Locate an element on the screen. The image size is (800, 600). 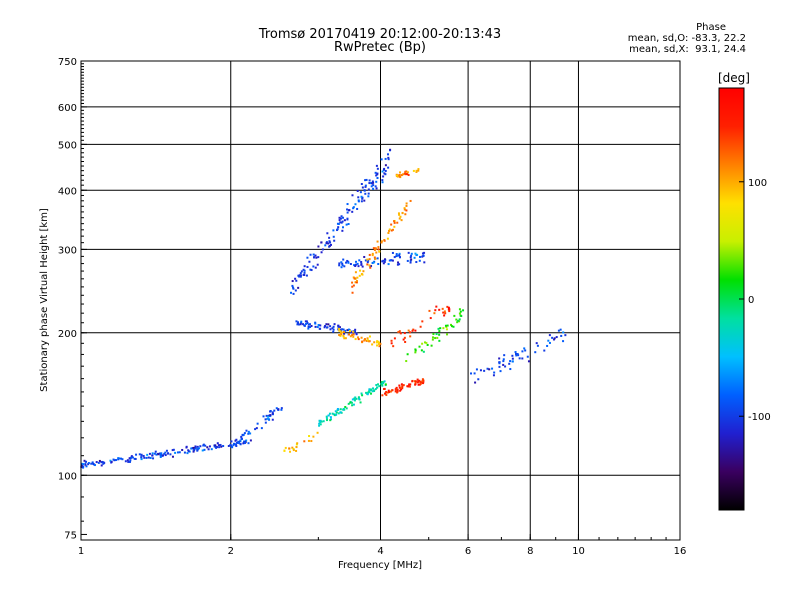
colorbar-label: [deg] is located at coordinates (734, 78).